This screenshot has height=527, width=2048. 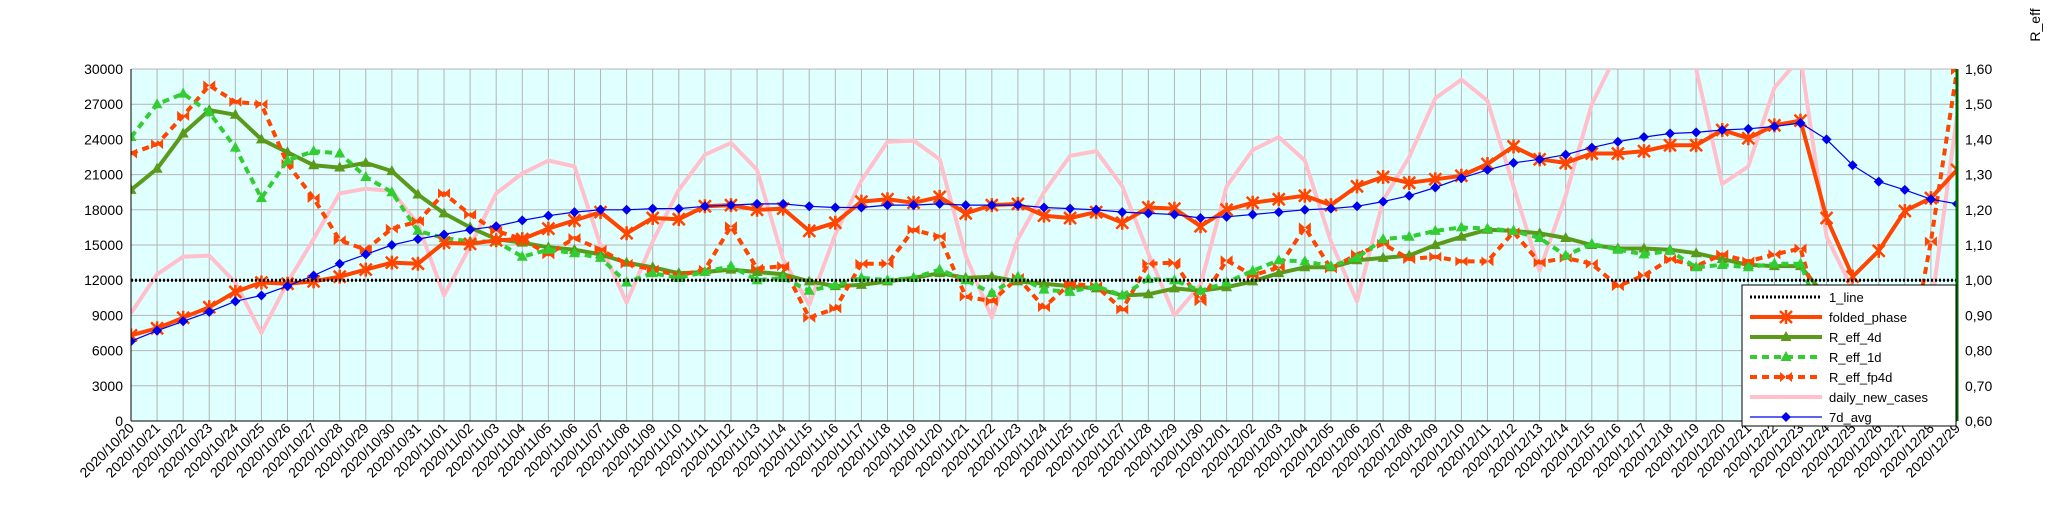 I want to click on y-tick-label-left: 6000, so click(x=107, y=351).